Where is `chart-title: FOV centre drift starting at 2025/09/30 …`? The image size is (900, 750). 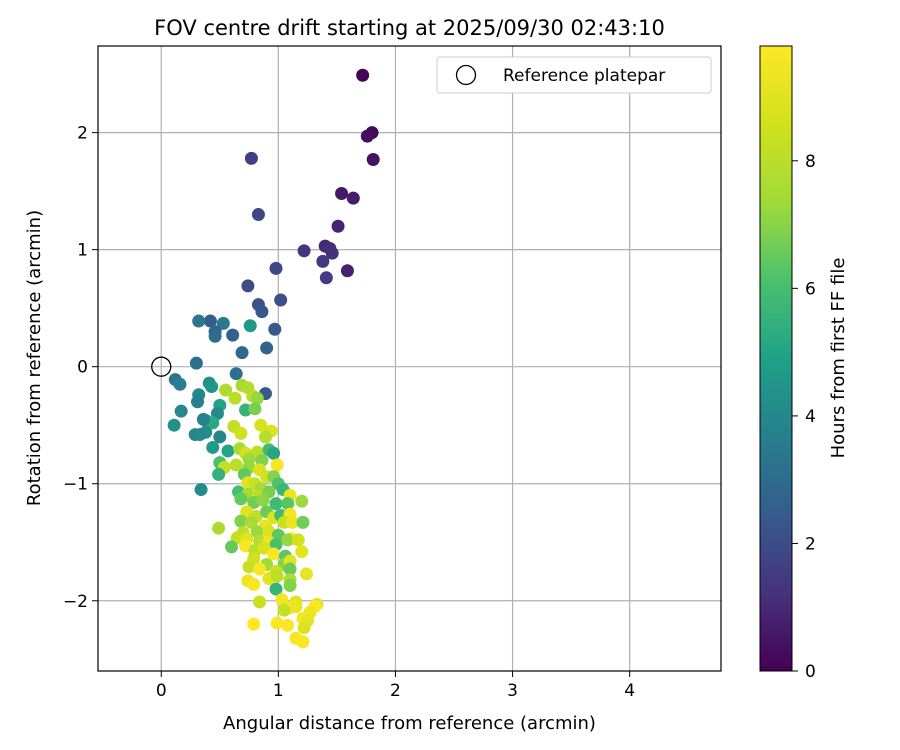
chart-title: FOV centre drift starting at 2025/09/30 … is located at coordinates (409, 28).